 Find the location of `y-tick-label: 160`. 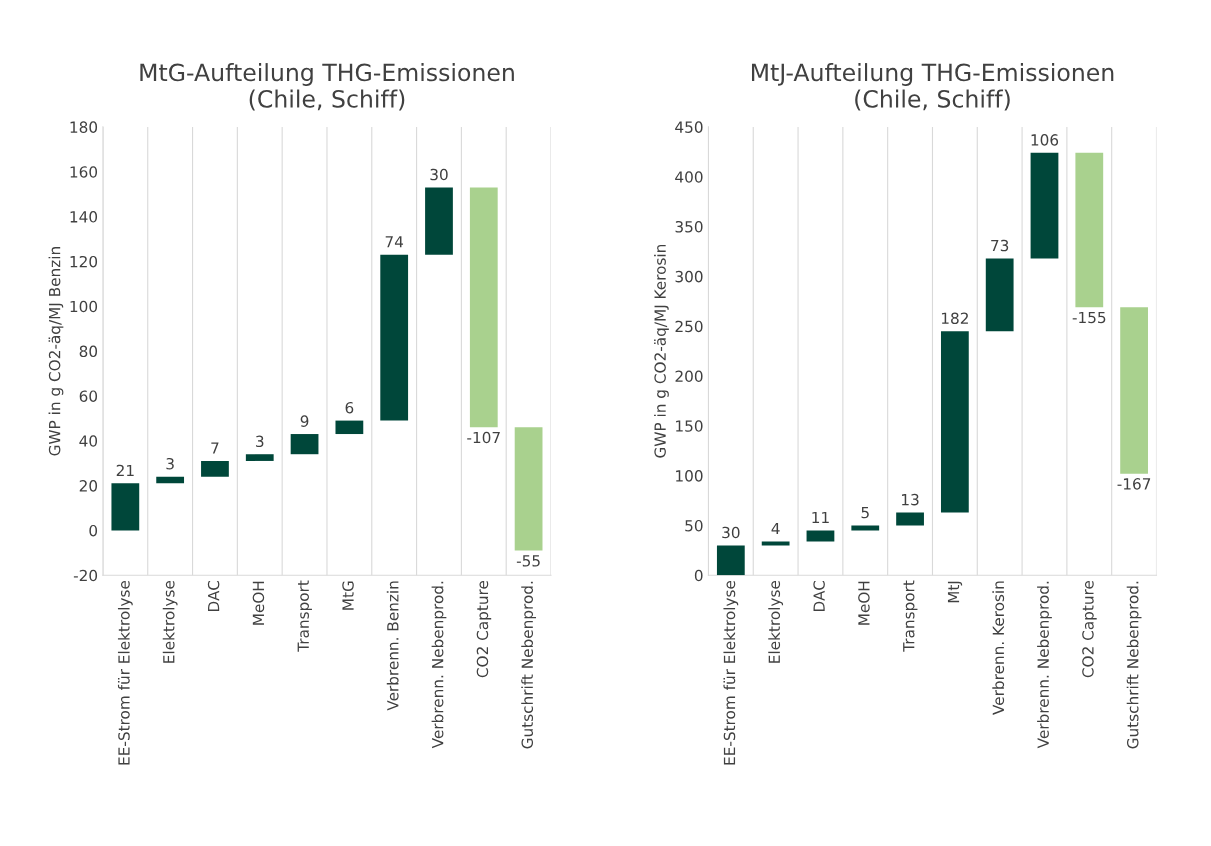

y-tick-label: 160 is located at coordinates (84, 172).